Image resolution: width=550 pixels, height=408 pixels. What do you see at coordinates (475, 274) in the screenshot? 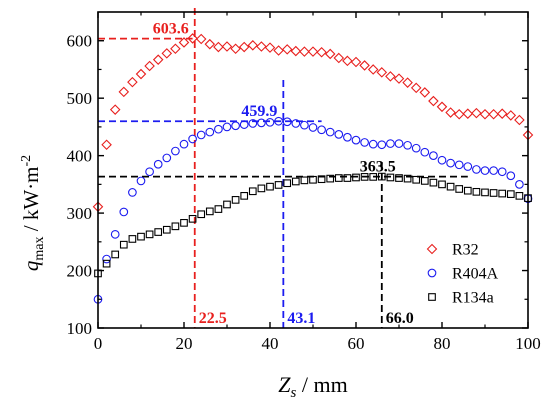
I see `legend-label: R404A` at bounding box center [475, 274].